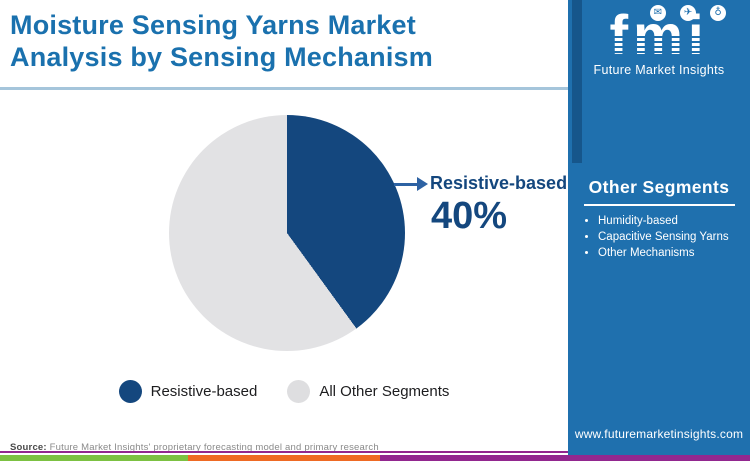  Describe the element at coordinates (688, 13) in the screenshot. I see `plane-icon: ✈` at that location.